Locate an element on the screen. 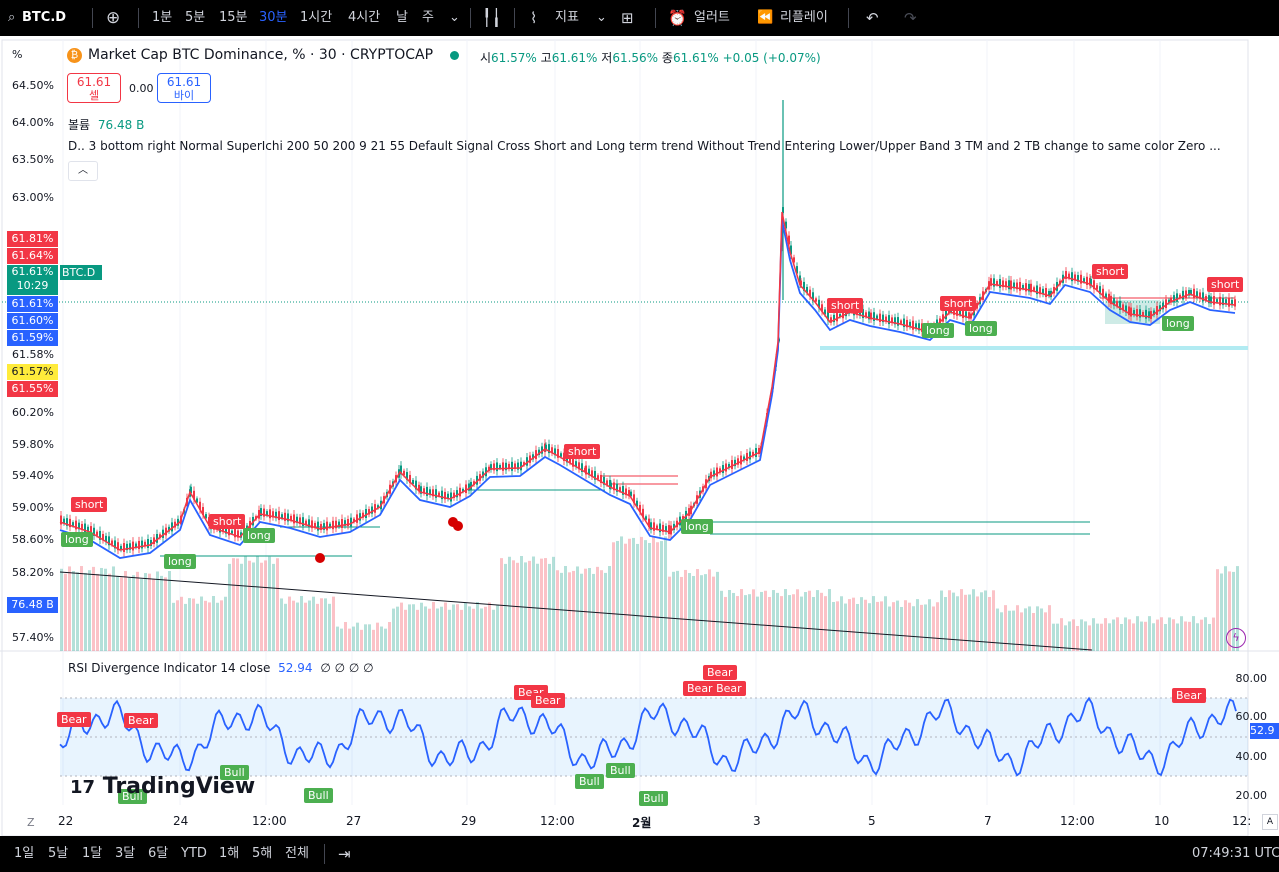 This screenshot has height=872, width=1279. interval-1m: 1분 is located at coordinates (162, 17).